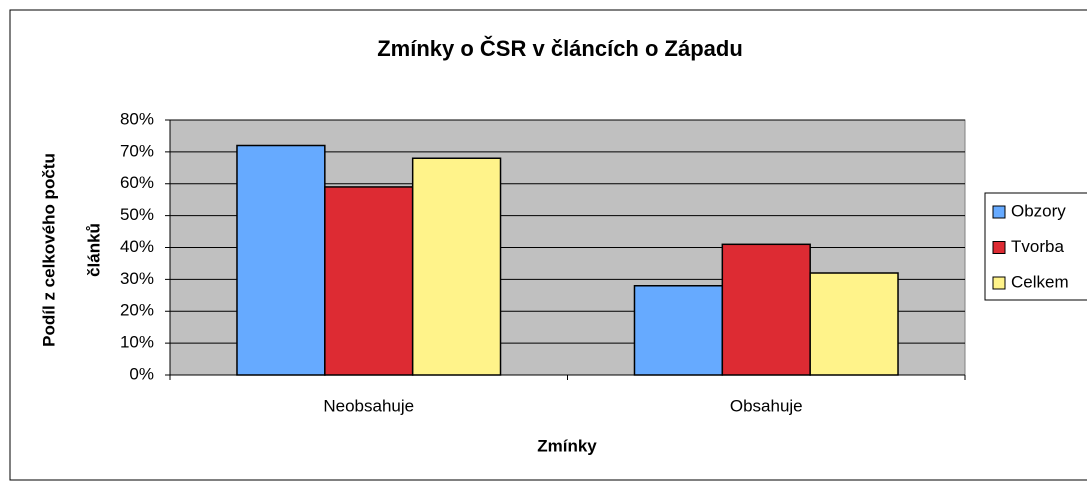  I want to click on legend-label: Tvorba, so click(1037, 246).